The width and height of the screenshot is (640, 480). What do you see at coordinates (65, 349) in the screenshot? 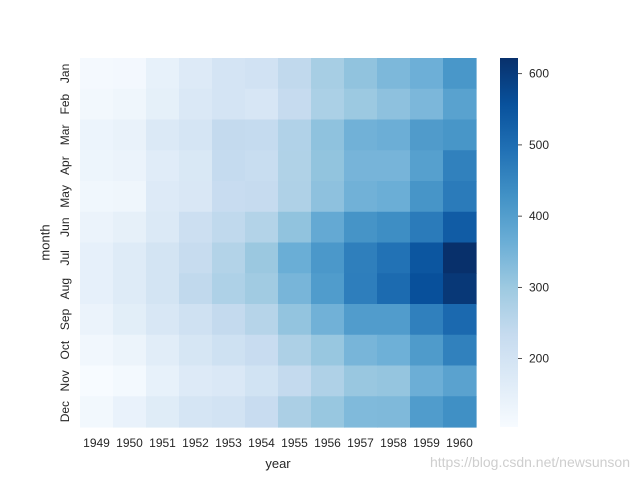
I see `y-tick-label: Oct` at bounding box center [65, 349].